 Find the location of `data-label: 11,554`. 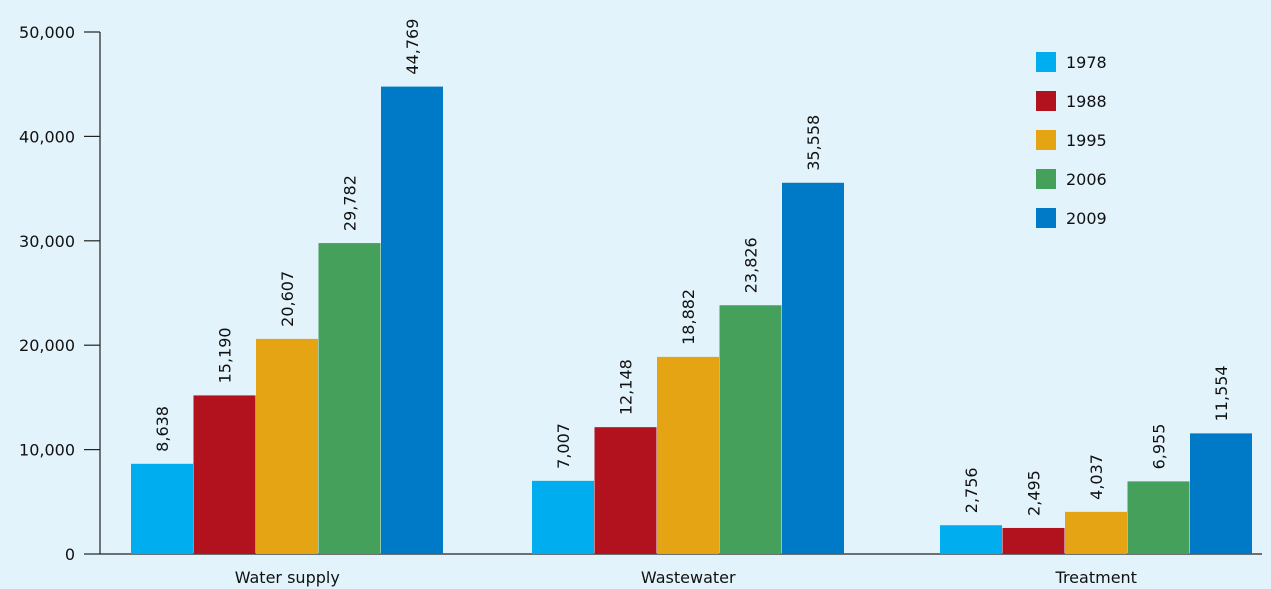

data-label: 11,554 is located at coordinates (1221, 393).